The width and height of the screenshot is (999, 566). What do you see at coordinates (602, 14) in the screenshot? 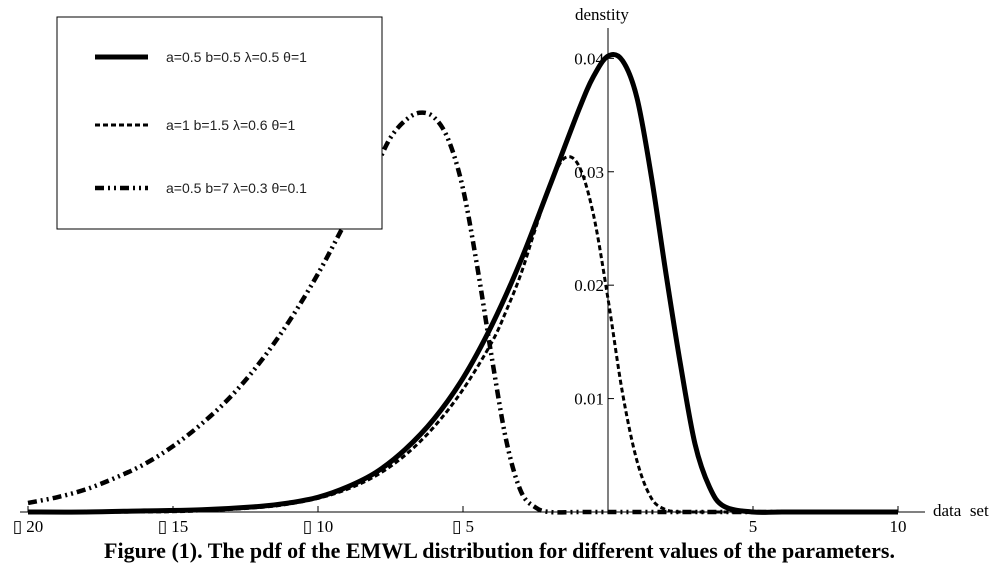
I see `y-axis-label: denstity` at bounding box center [602, 14].